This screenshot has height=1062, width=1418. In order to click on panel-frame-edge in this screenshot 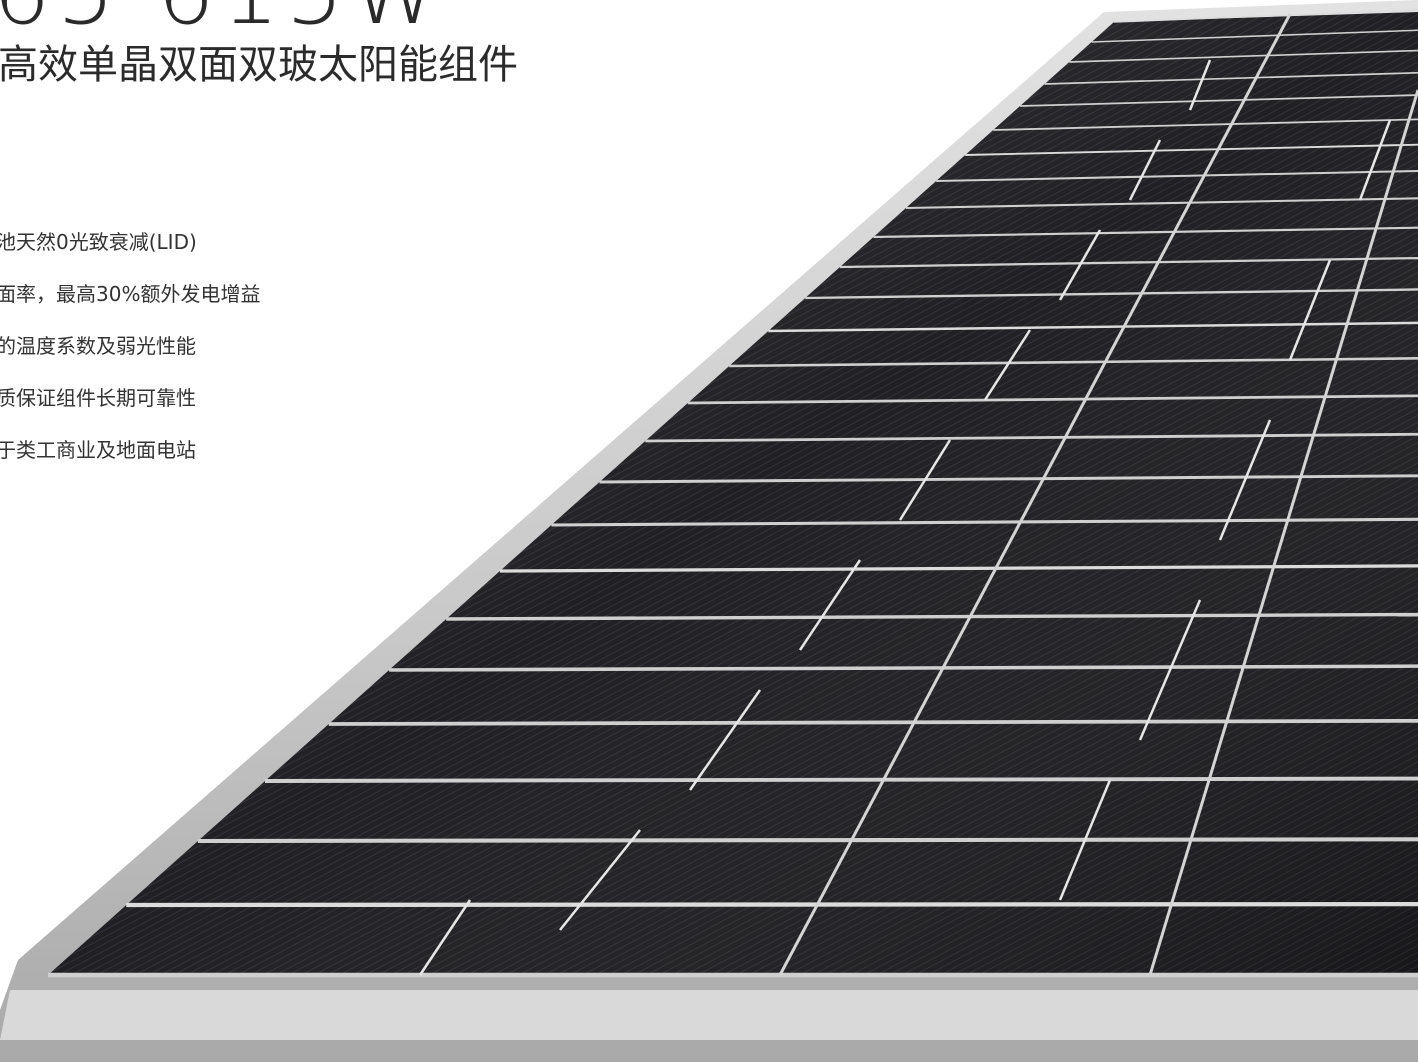, I will do `click(709, 1015)`.